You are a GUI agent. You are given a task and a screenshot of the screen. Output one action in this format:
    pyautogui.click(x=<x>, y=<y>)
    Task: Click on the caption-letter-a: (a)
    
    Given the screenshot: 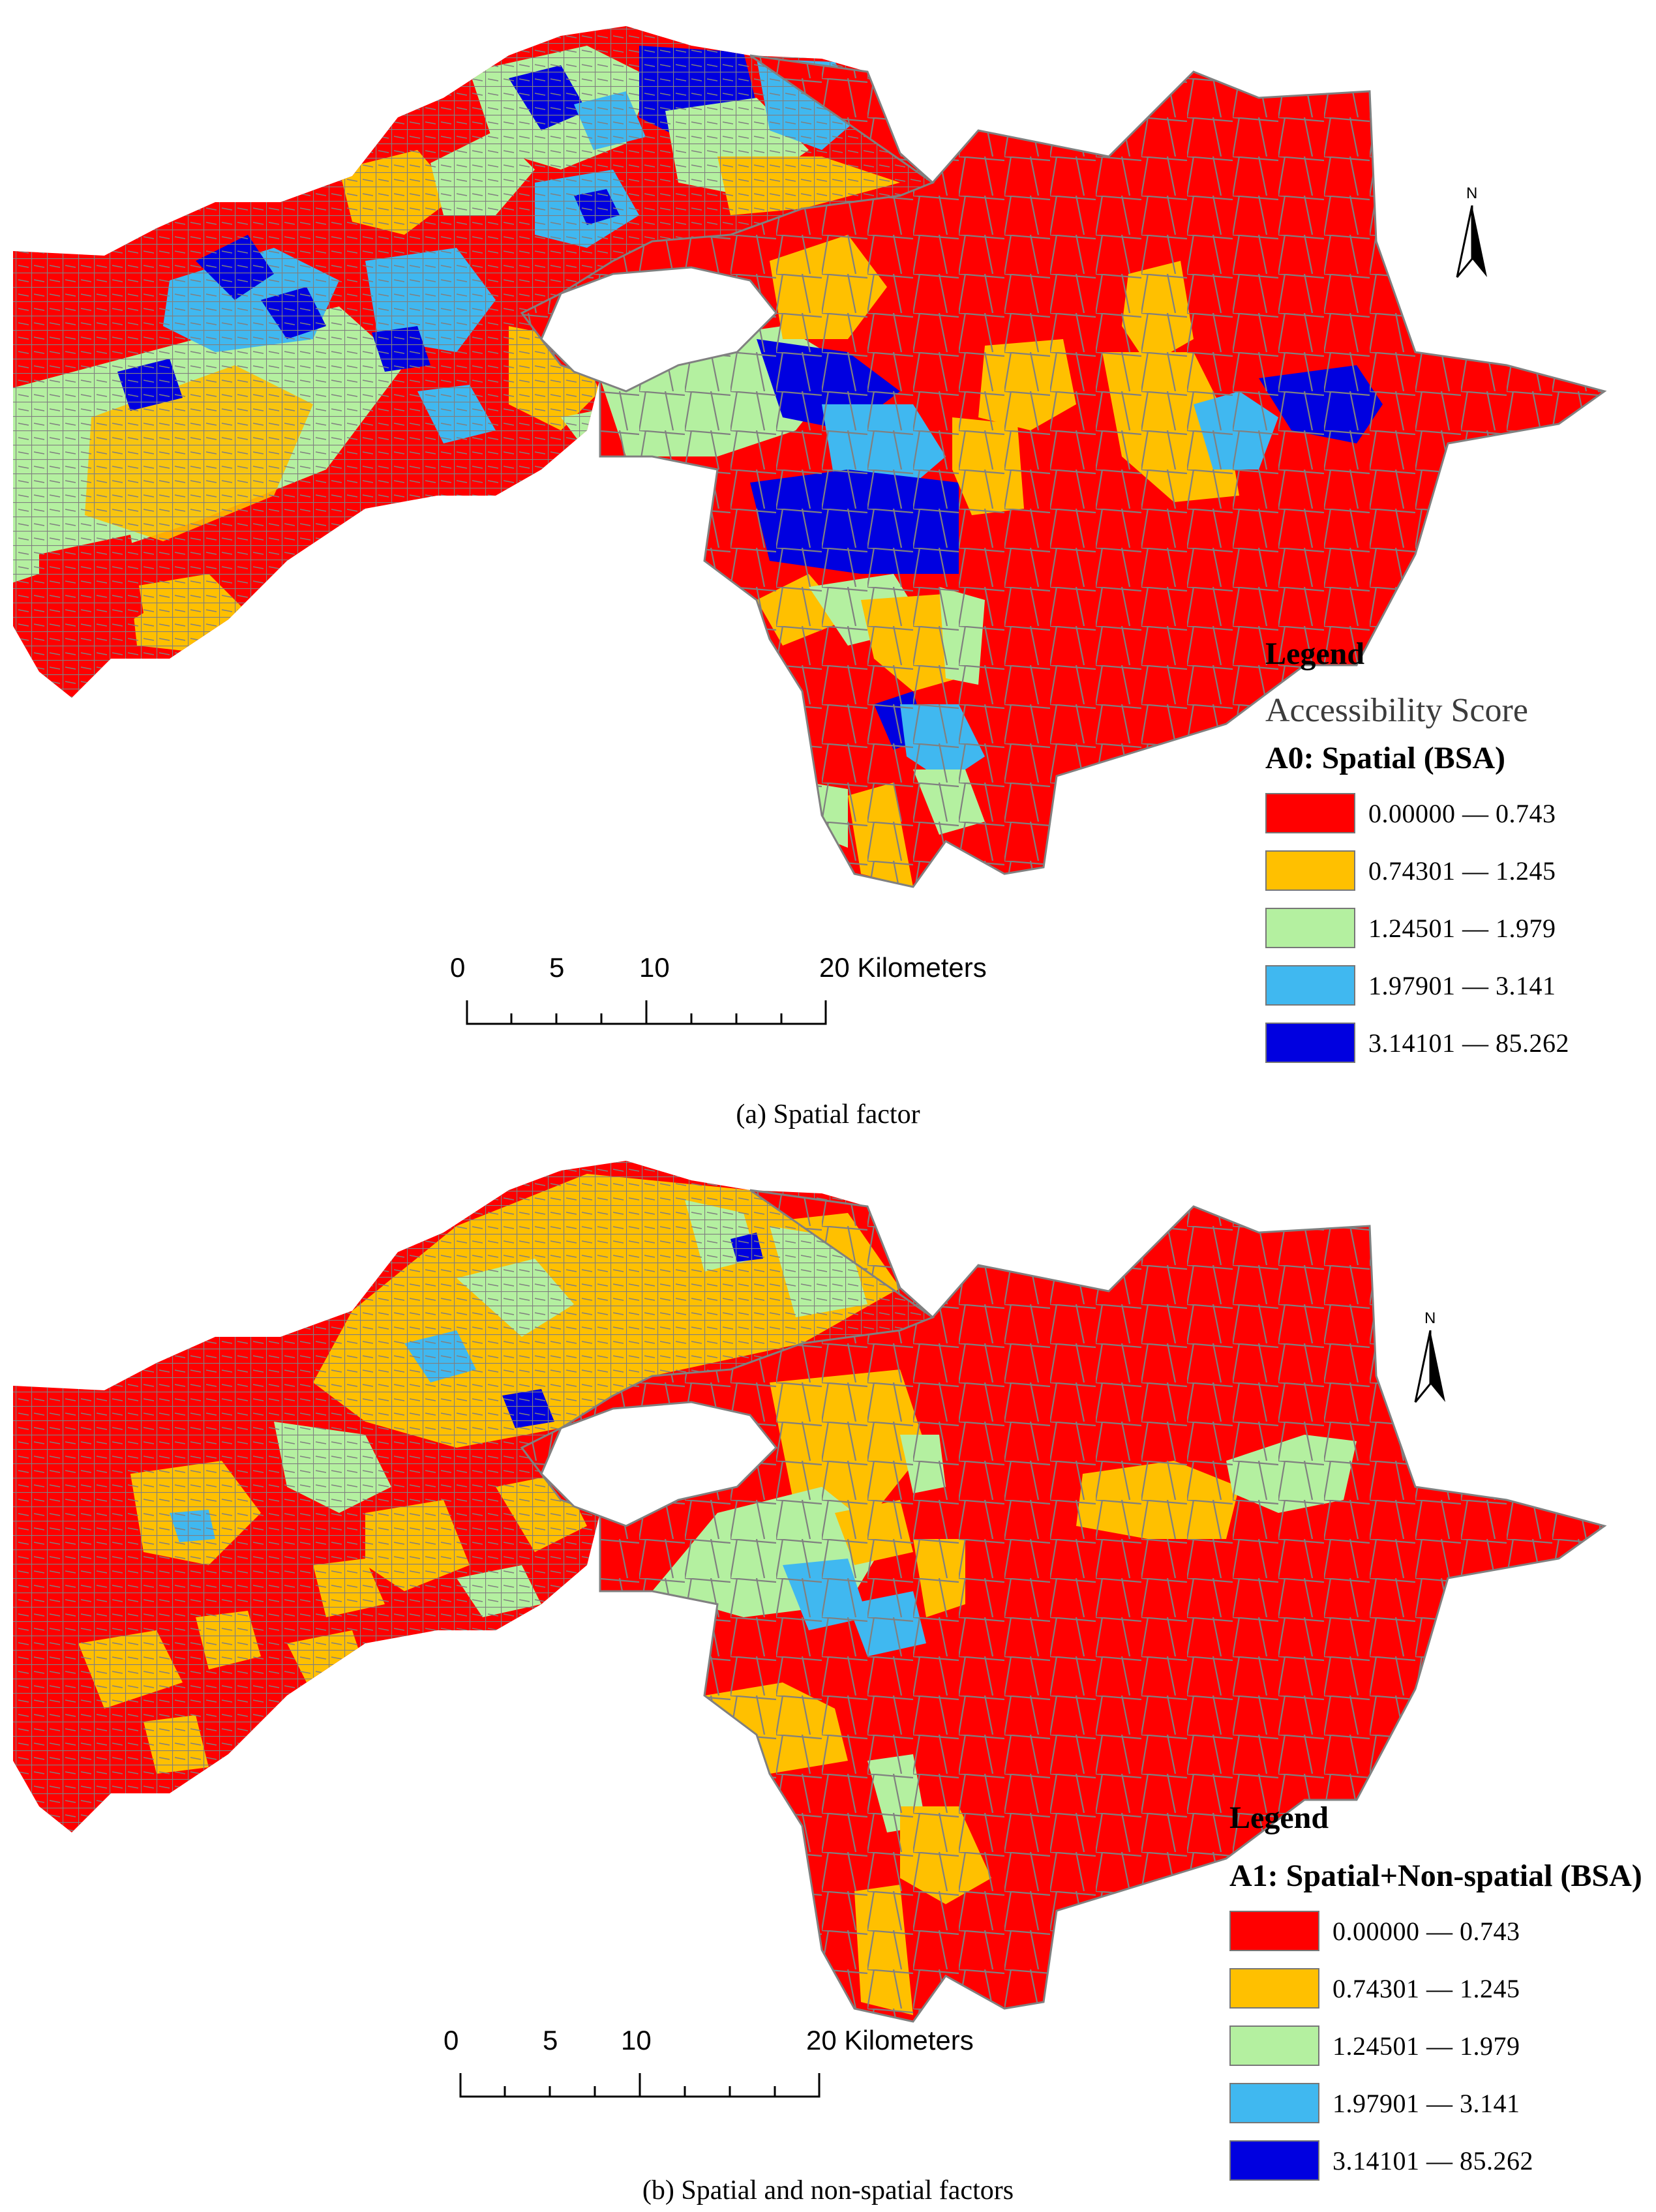 What is the action you would take?
    pyautogui.click(x=751, y=1114)
    